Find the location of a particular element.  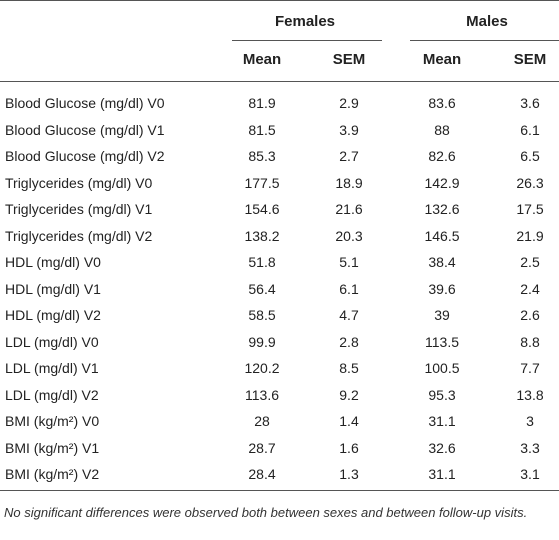

cell: 177.5 is located at coordinates (262, 182).